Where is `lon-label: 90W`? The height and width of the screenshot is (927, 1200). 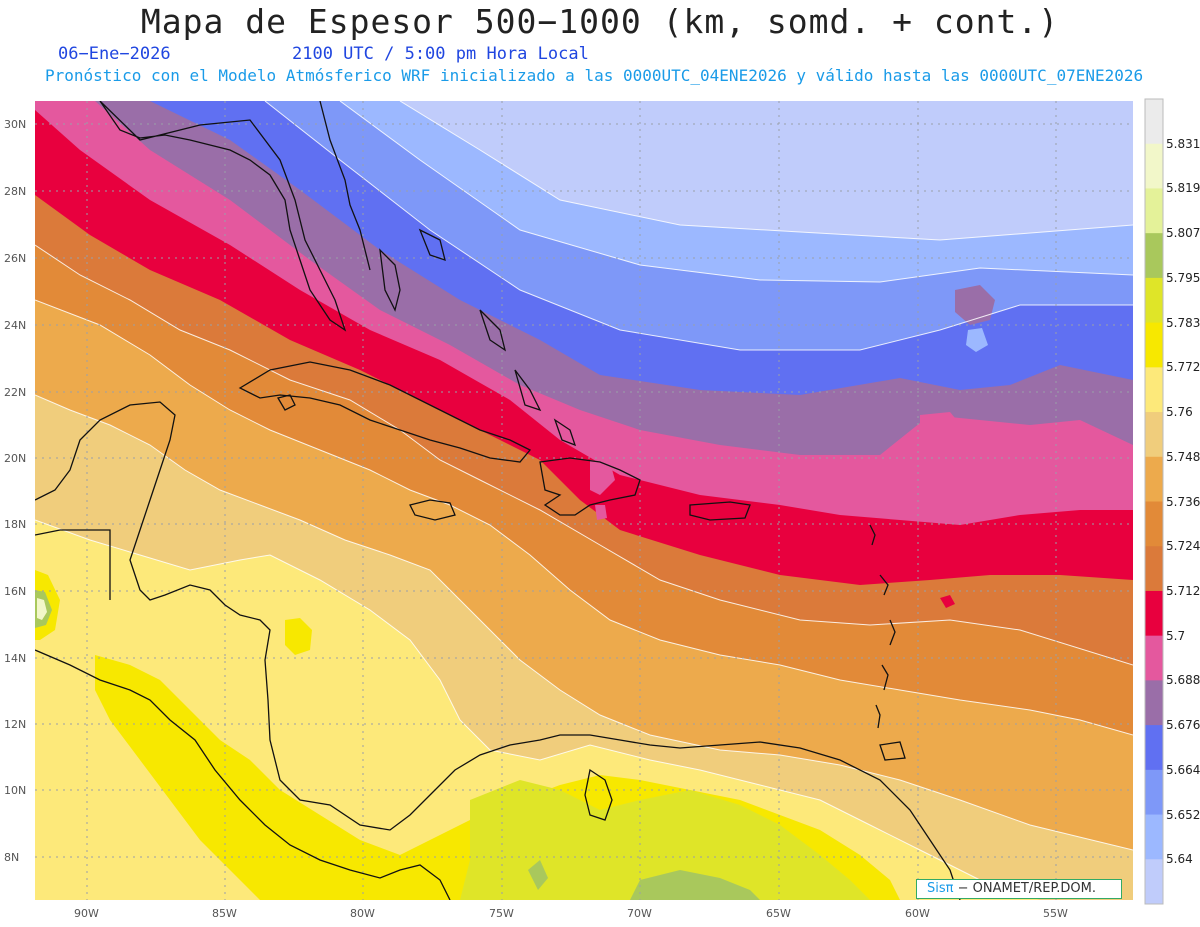
lon-label: 90W is located at coordinates (86, 913).